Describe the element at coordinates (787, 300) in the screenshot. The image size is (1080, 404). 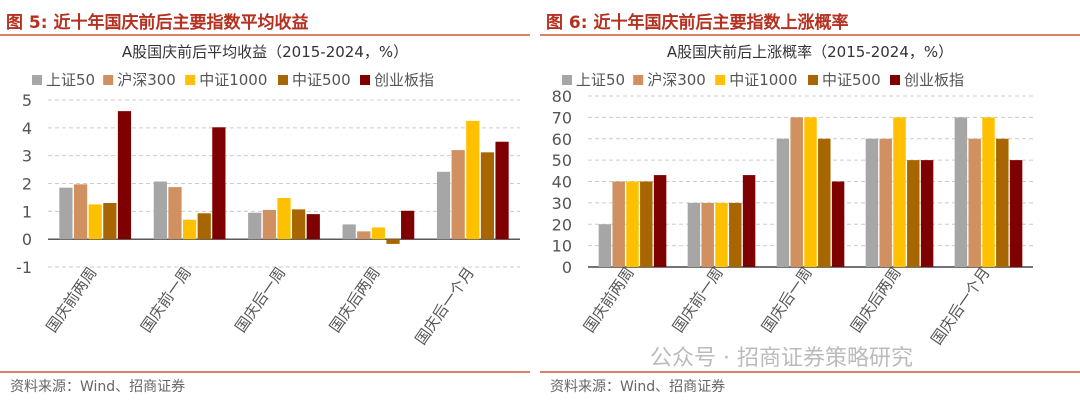
I see `x-tick-label: 国庆后一周` at that location.